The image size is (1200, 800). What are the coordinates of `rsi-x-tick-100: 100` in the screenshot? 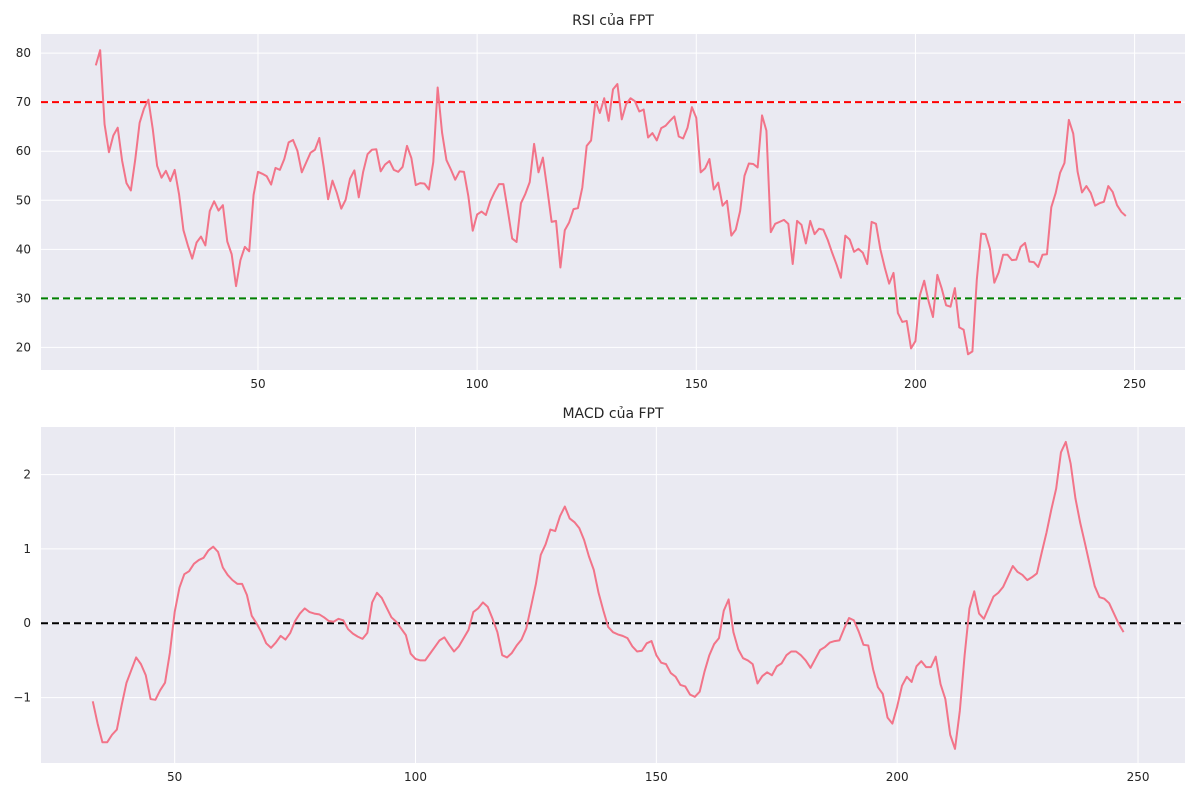 It's located at (477, 384).